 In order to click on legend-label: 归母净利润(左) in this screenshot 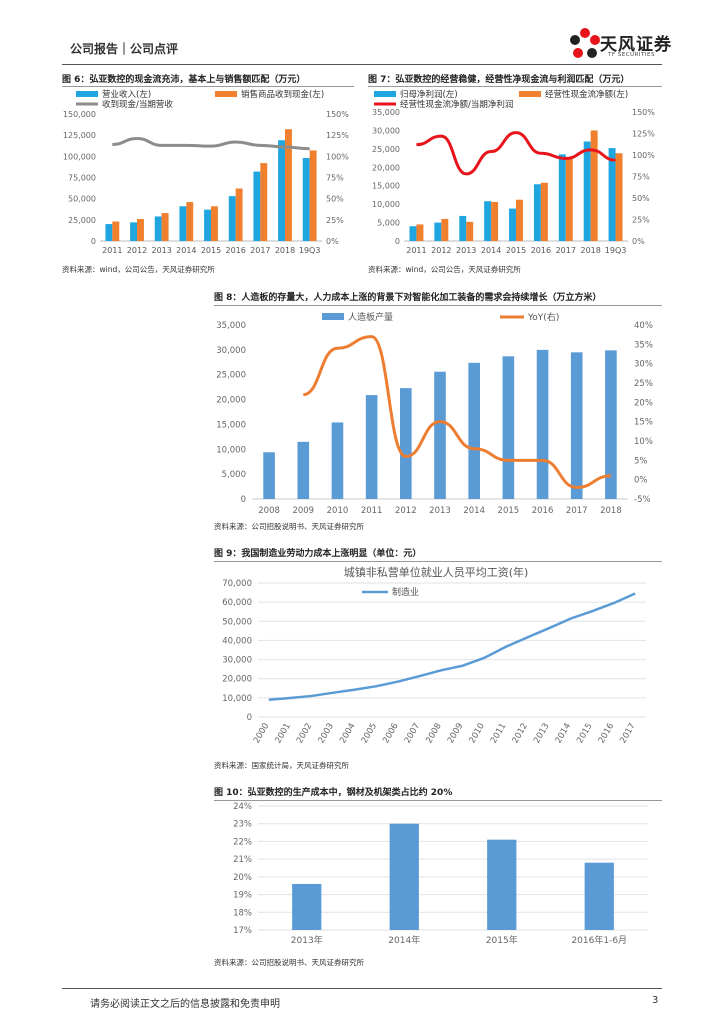, I will do `click(429, 94)`.